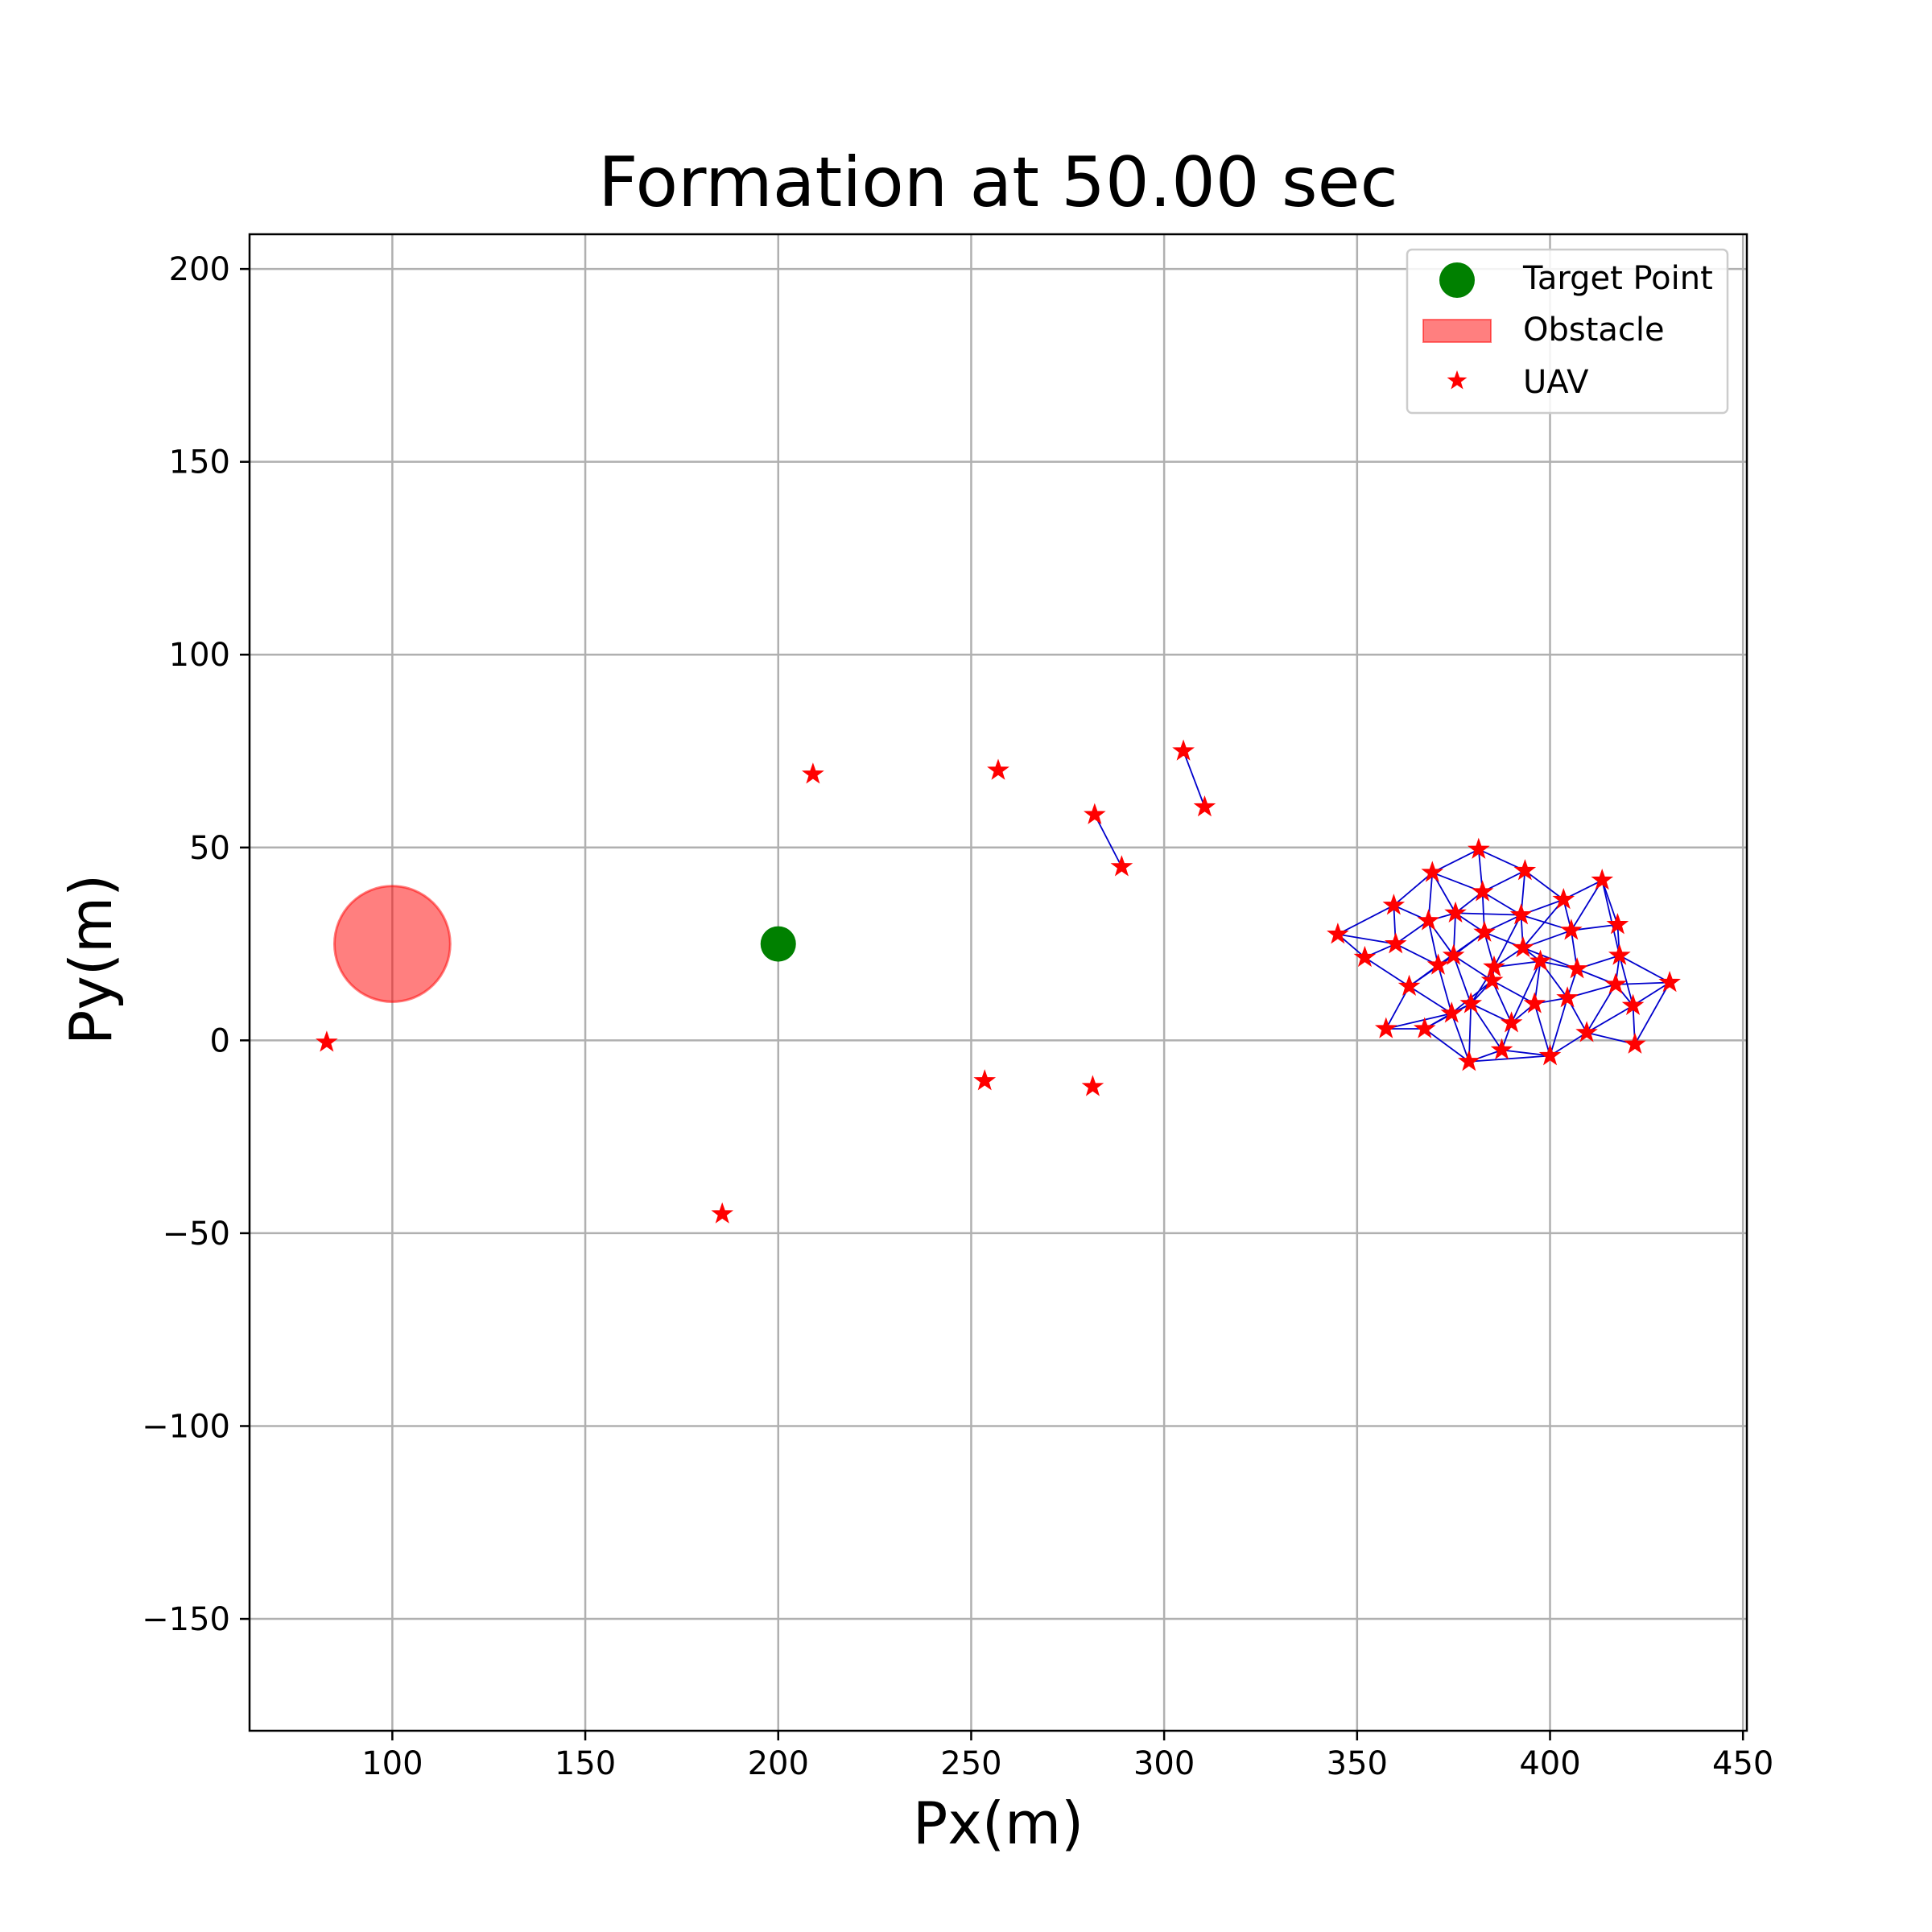  I want to click on obstacle-layer, so click(392, 944).